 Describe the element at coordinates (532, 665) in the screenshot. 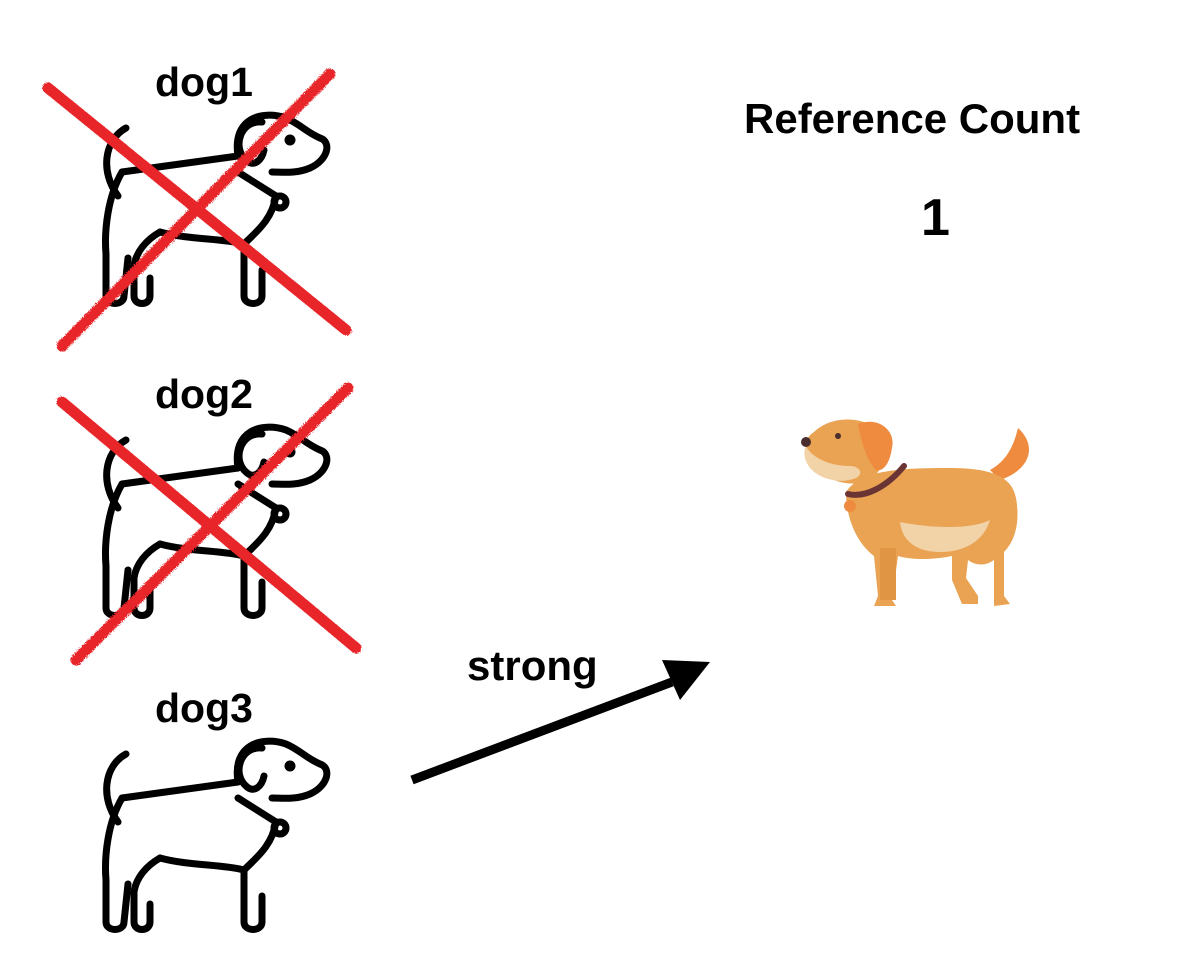

I see `arrow-label: strong` at that location.